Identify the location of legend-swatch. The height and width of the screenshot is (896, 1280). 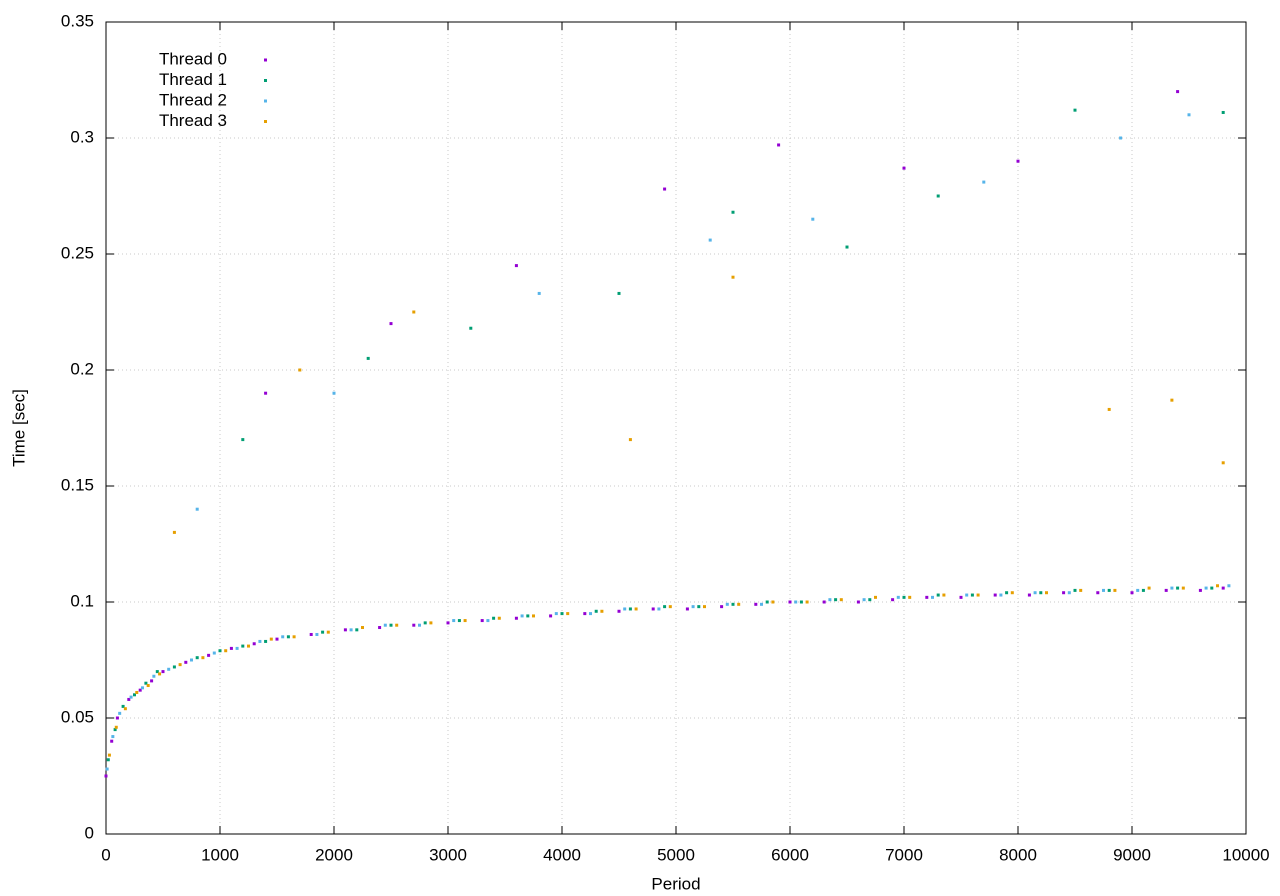
(265, 101).